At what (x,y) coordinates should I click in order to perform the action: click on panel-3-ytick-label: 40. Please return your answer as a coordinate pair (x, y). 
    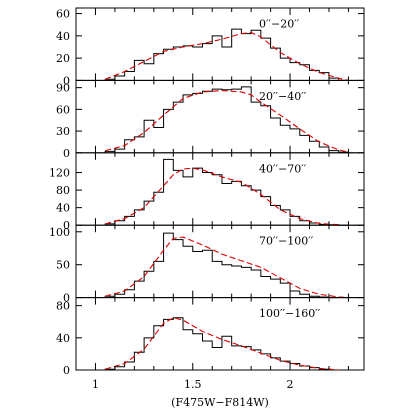
    Looking at the image, I should click on (63, 208).